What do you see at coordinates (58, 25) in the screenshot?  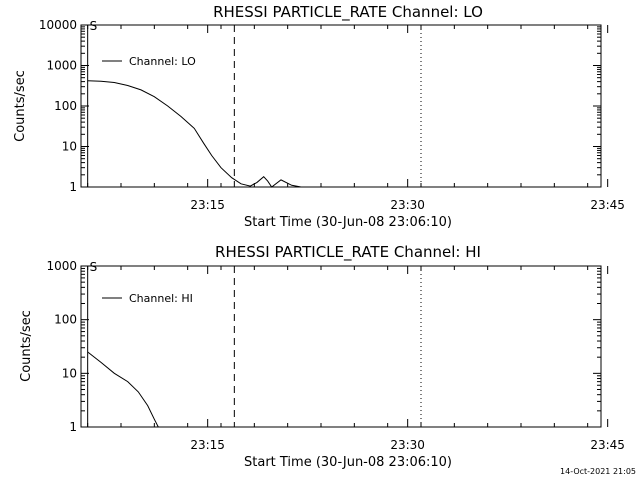 I see `y-tick-label: 10000` at bounding box center [58, 25].